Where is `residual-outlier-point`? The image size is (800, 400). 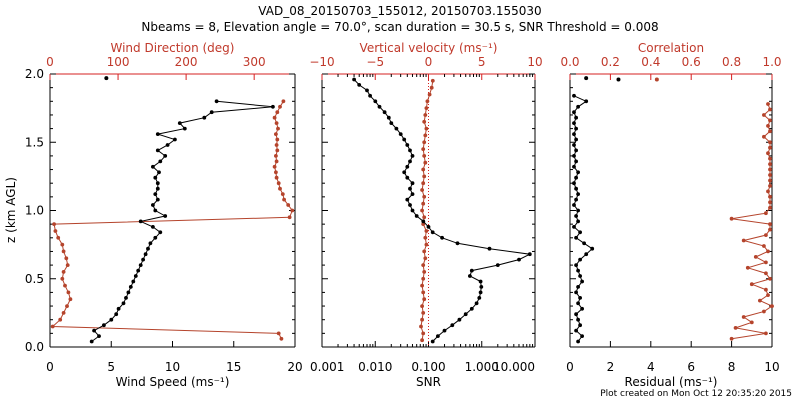
residual-outlier-point is located at coordinates (586, 78).